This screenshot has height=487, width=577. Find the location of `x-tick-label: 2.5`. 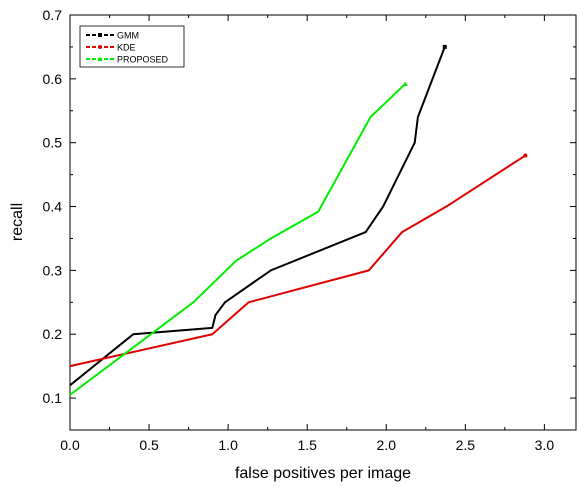

x-tick-label: 2.5 is located at coordinates (466, 445).